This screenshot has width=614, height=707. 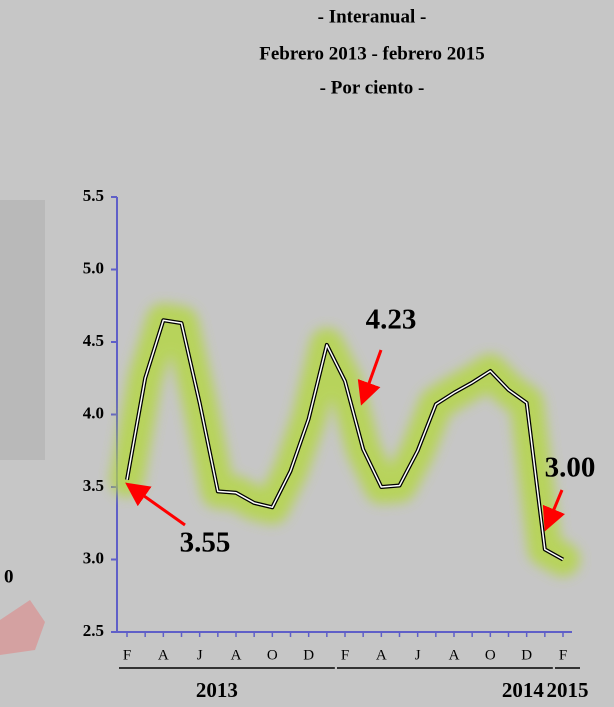 What do you see at coordinates (372, 87) in the screenshot?
I see `chart-title: - Por ciento -` at bounding box center [372, 87].